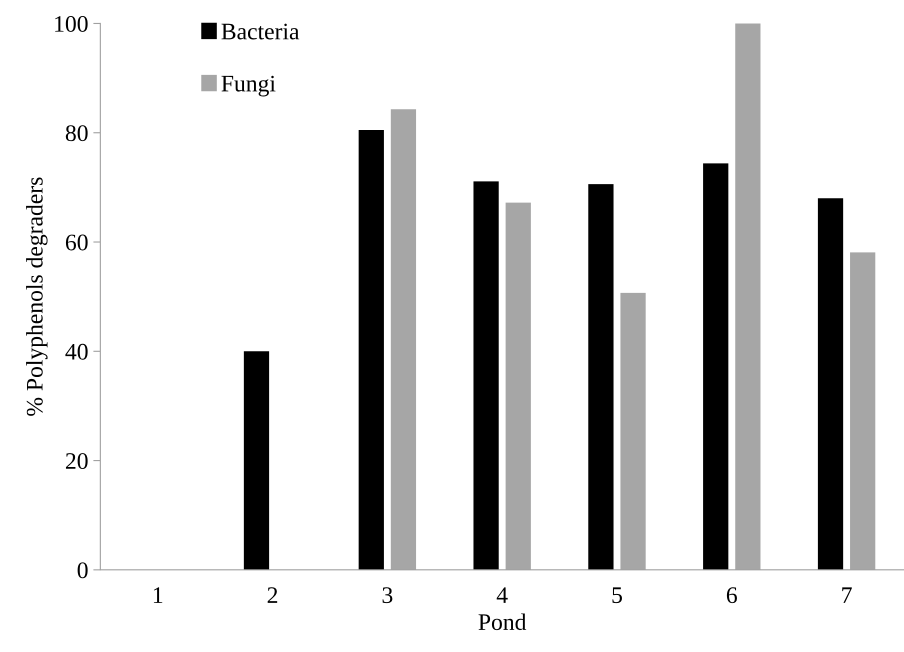 The image size is (904, 652). What do you see at coordinates (158, 595) in the screenshot?
I see `x-tick-label: 1` at bounding box center [158, 595].